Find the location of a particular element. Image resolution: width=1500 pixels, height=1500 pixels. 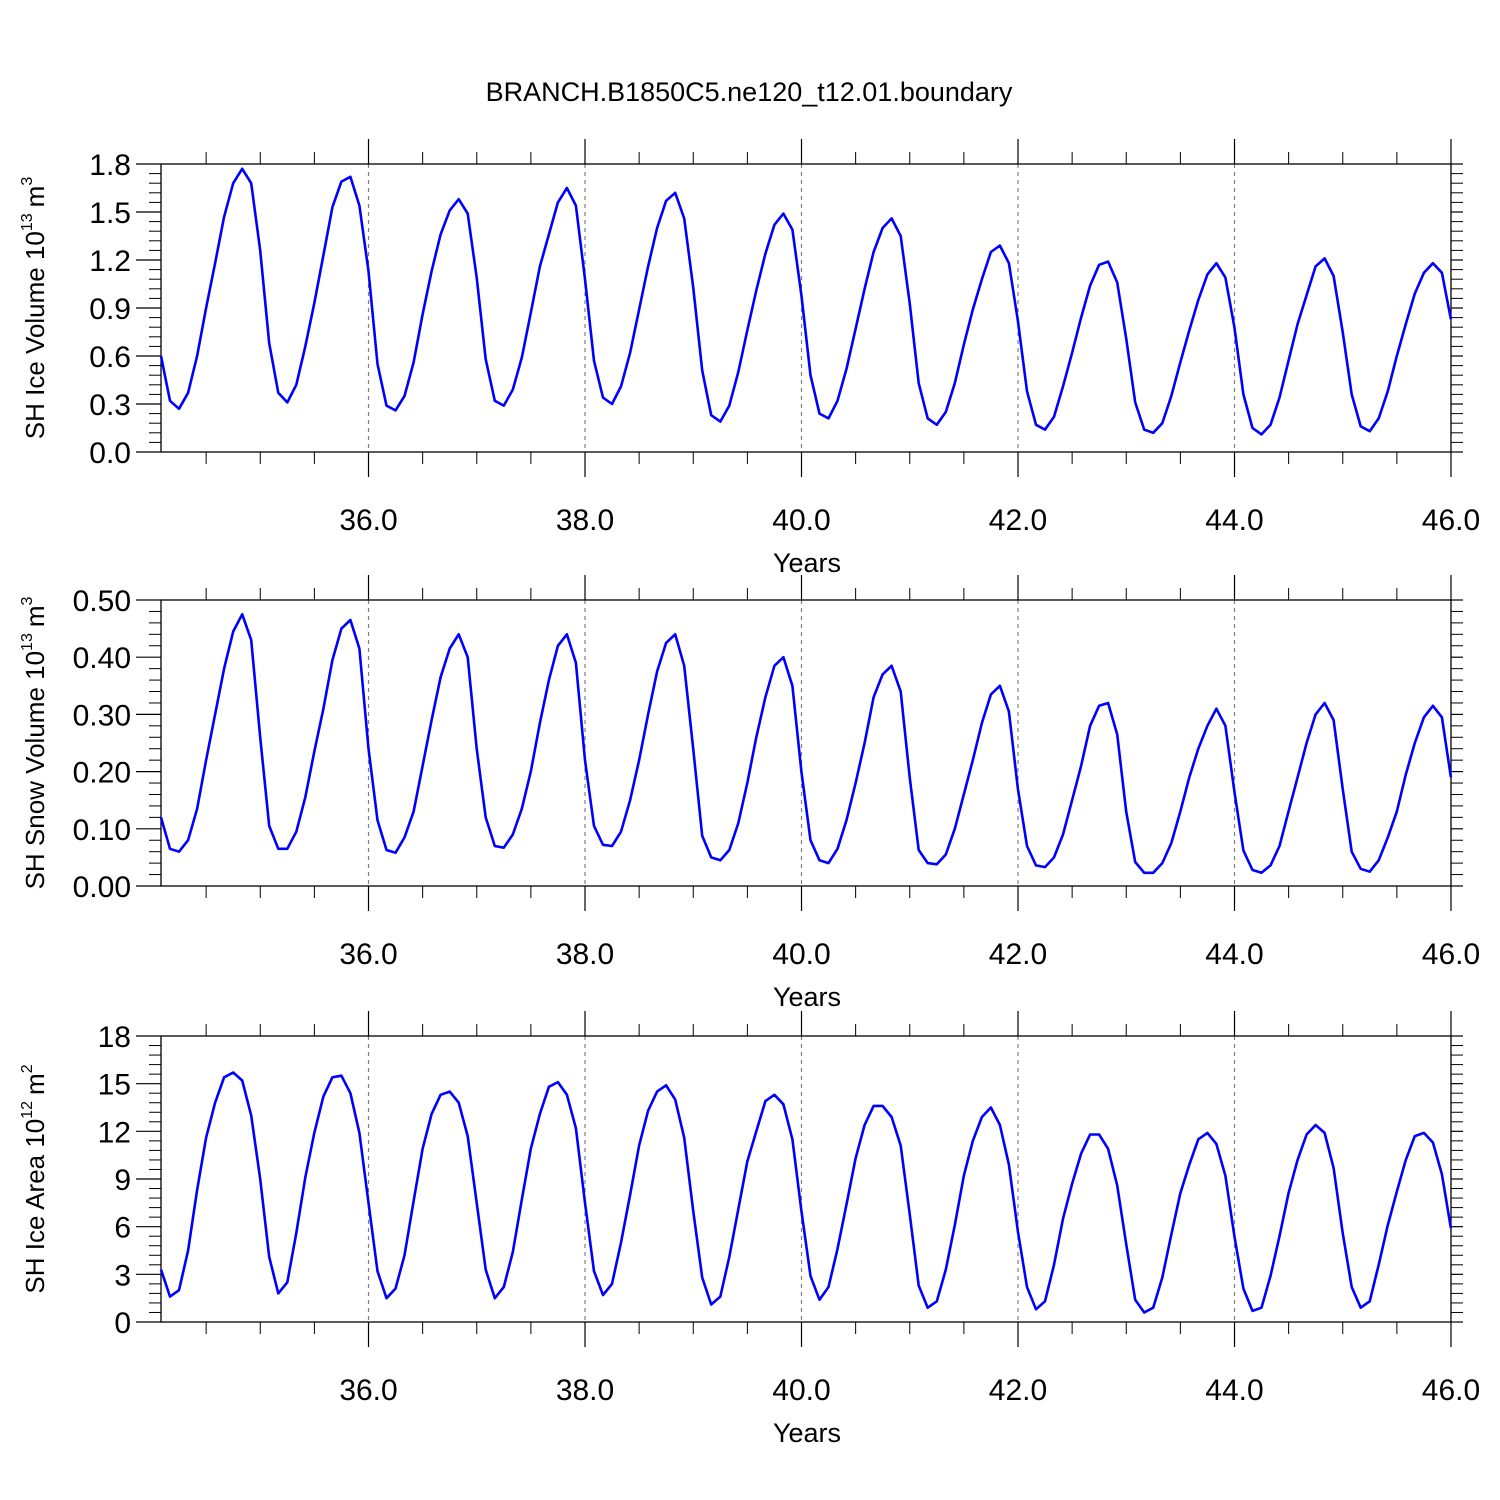

y-tick-label: 0.20 is located at coordinates (102, 773).